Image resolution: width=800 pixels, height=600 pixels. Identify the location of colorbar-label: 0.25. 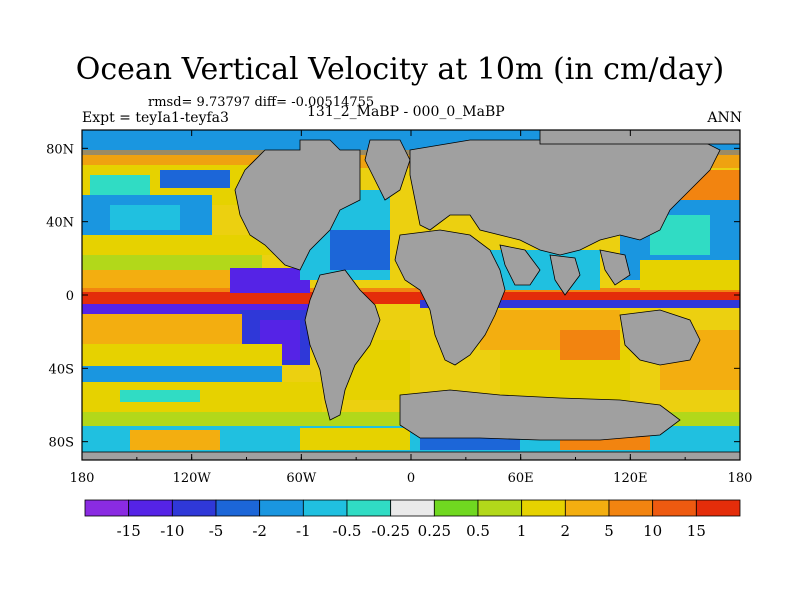
(434, 531).